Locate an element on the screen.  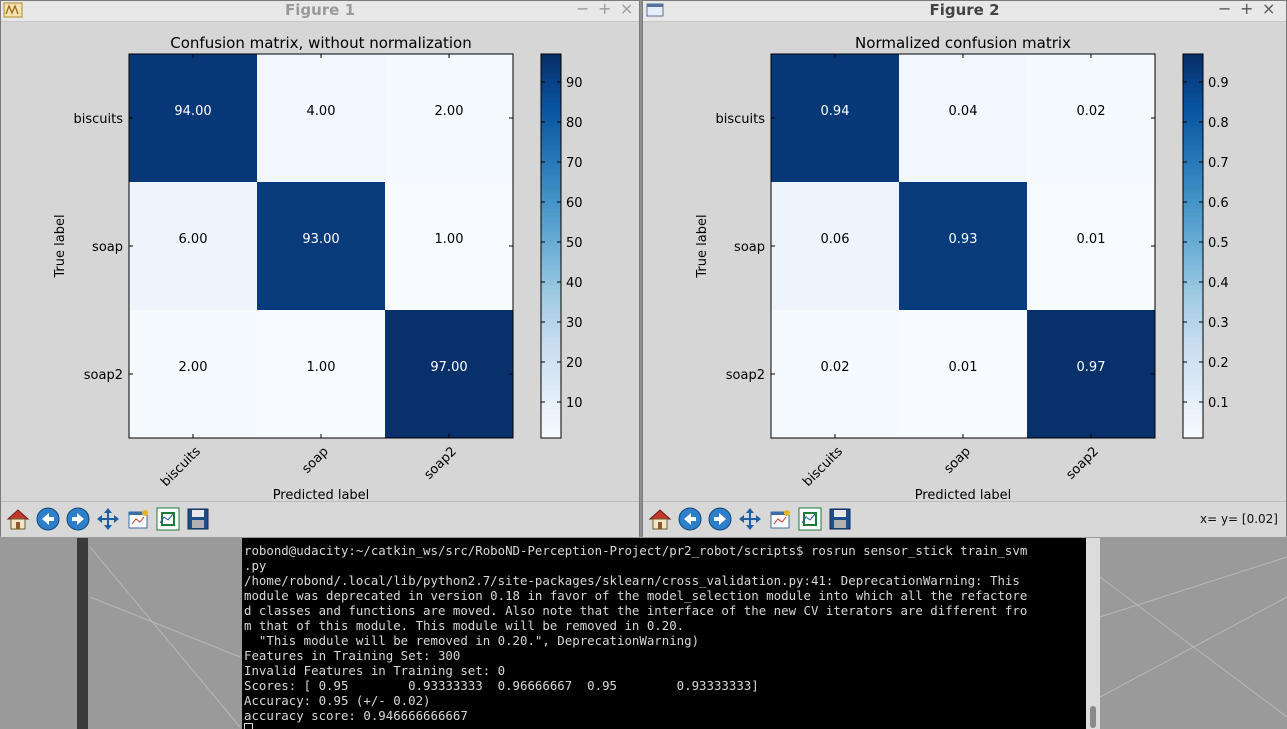
colorbar-tick-label: 0.4 is located at coordinates (1218, 283).